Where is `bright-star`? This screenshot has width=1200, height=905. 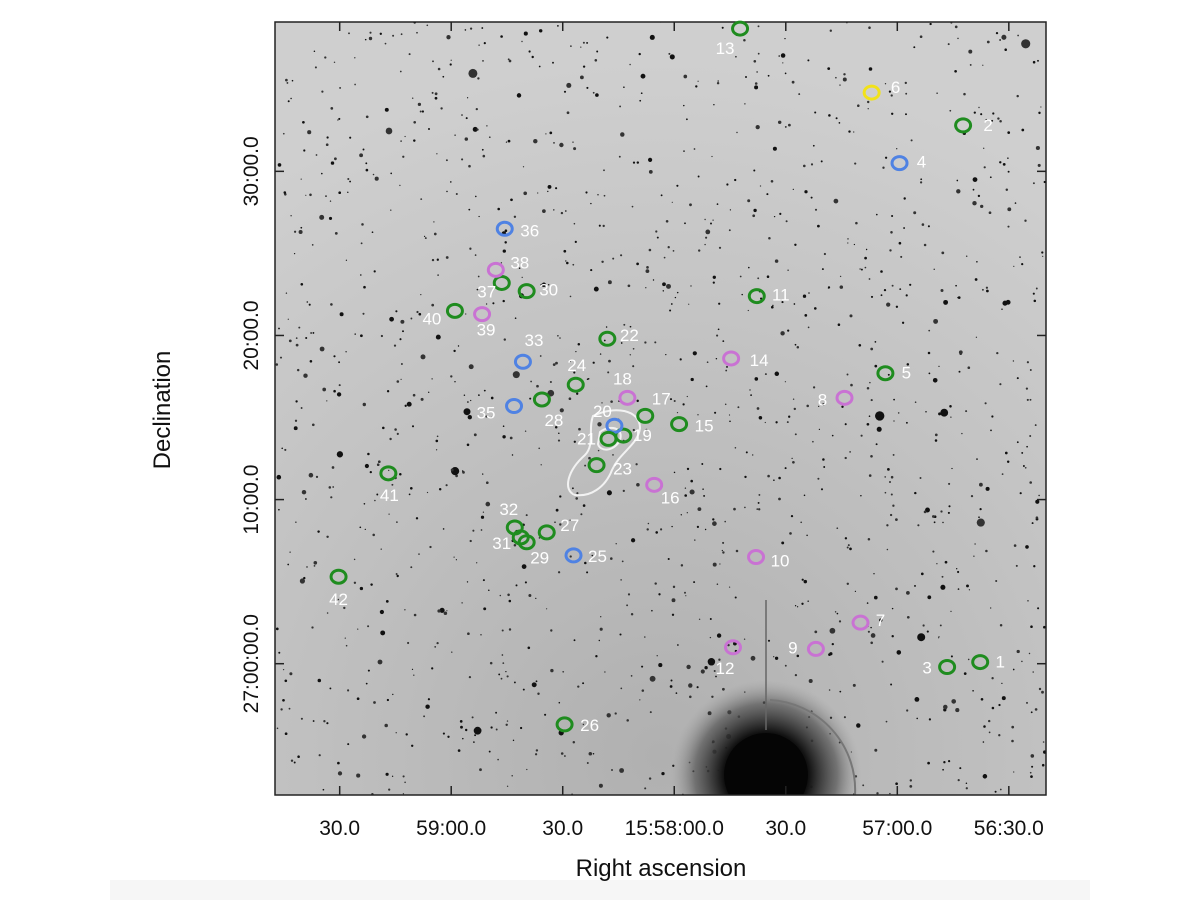
bright-star is located at coordinates (766, 764).